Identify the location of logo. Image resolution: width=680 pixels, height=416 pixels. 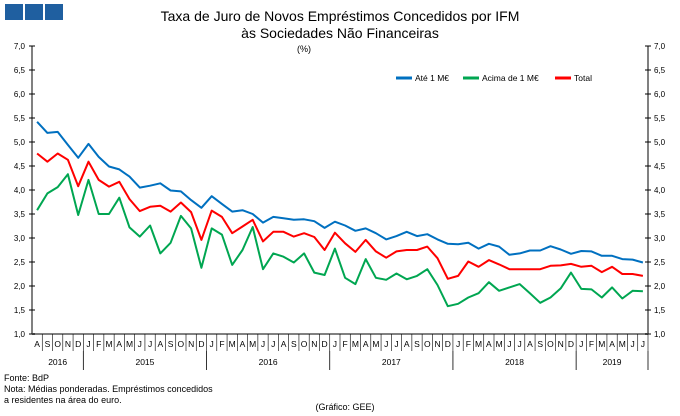
(34, 12).